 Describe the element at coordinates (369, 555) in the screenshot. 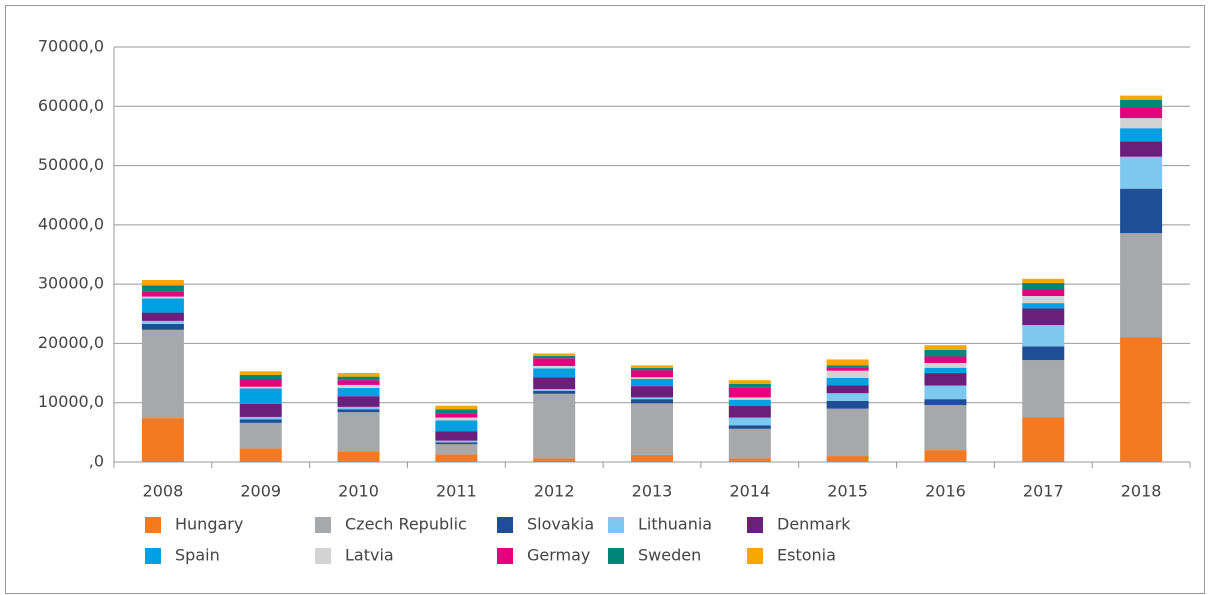

I see `legend-label: Latvia` at that location.